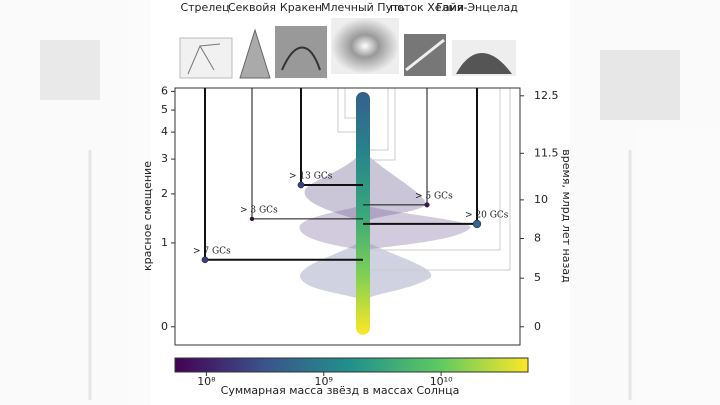  What do you see at coordinates (164, 158) in the screenshot?
I see `y-tick-label: 3` at bounding box center [164, 158].